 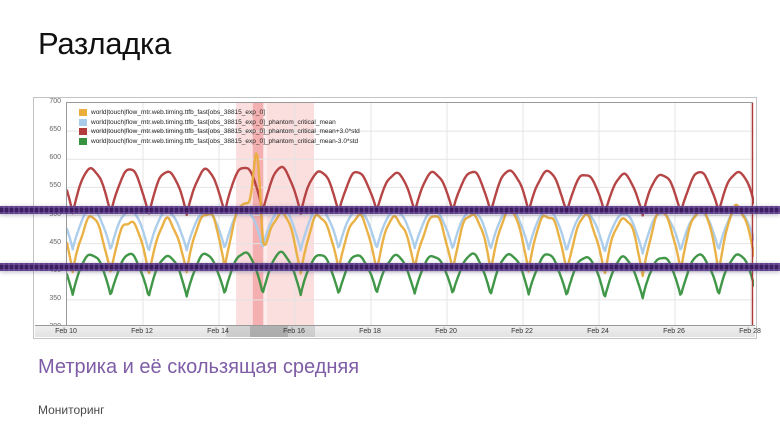 What do you see at coordinates (55, 186) in the screenshot?
I see `y-axis-tick-label: 550` at bounding box center [55, 186].